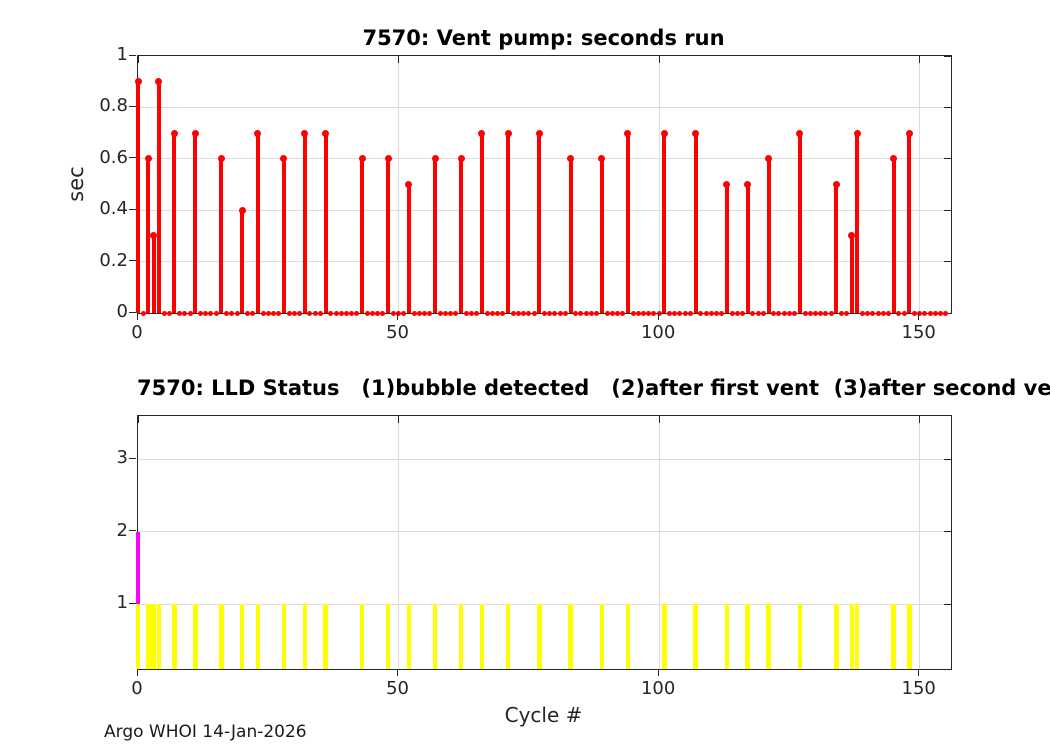 Image resolution: width=1050 pixels, height=750 pixels. I want to click on x-tick-label: 100, so click(658, 332).